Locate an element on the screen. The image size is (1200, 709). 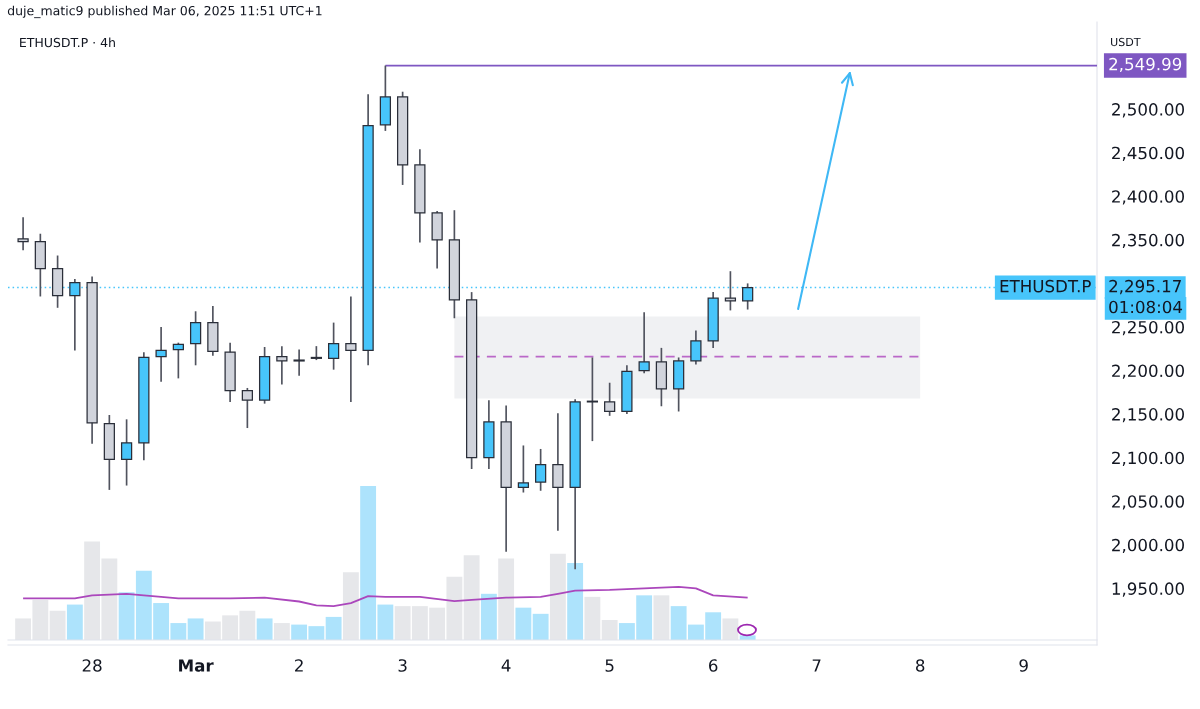
y-tick-label: 2,500.00 is located at coordinates (1148, 110).